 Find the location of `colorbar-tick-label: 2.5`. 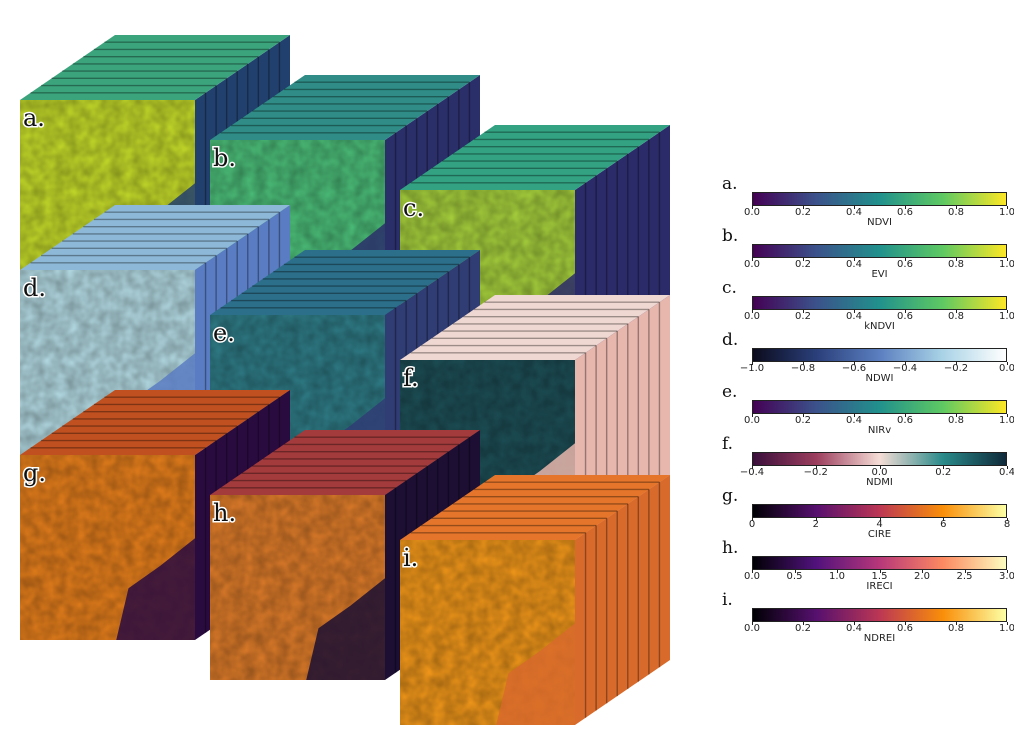

colorbar-tick-label: 2.5 is located at coordinates (964, 576).